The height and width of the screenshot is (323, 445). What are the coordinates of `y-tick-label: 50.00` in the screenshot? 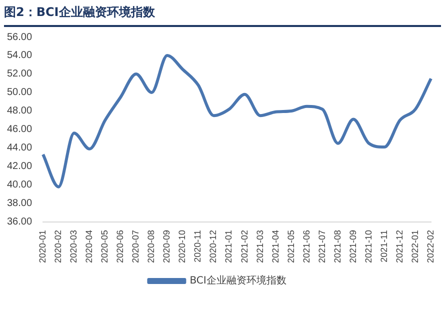 It's located at (19, 92).